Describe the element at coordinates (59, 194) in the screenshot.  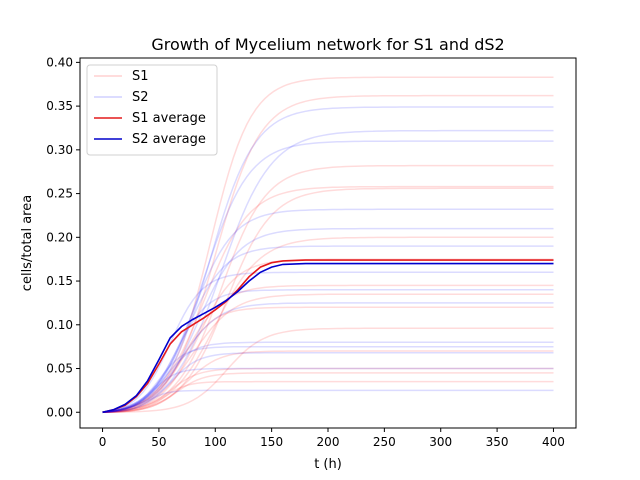
I see `y-tick-label: 0.25` at that location.